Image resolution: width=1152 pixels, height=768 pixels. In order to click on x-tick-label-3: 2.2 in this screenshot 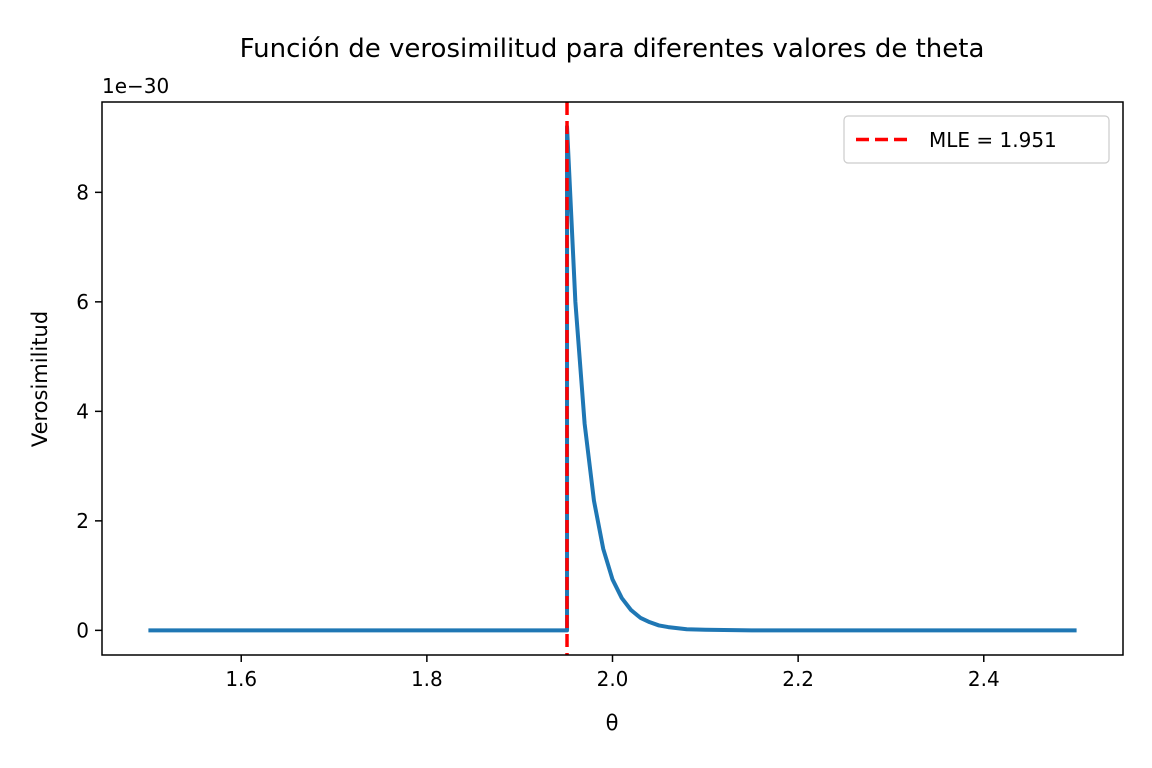, I will do `click(798, 679)`.